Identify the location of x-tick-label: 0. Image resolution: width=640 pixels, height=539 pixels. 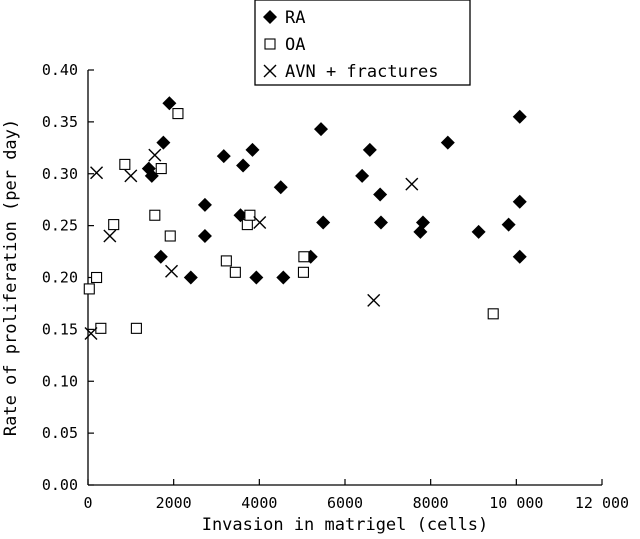
(87, 503).